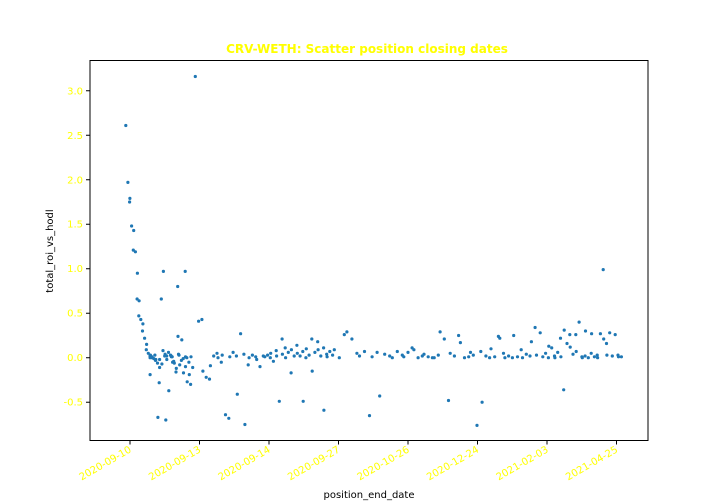 This screenshot has height=504, width=720. Describe the element at coordinates (384, 464) in the screenshot. I see `x-tick-label: 2020-10-26` at that location.